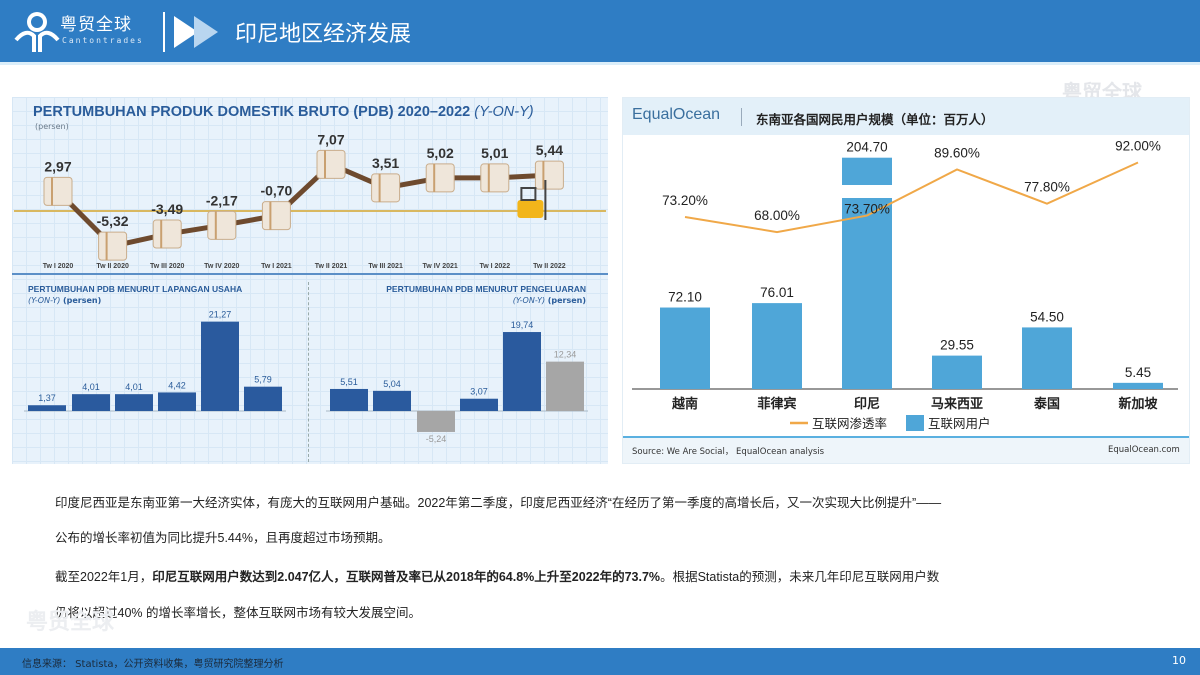 This screenshot has height=675, width=1200. I want to click on category-label: 越南, so click(684, 403).